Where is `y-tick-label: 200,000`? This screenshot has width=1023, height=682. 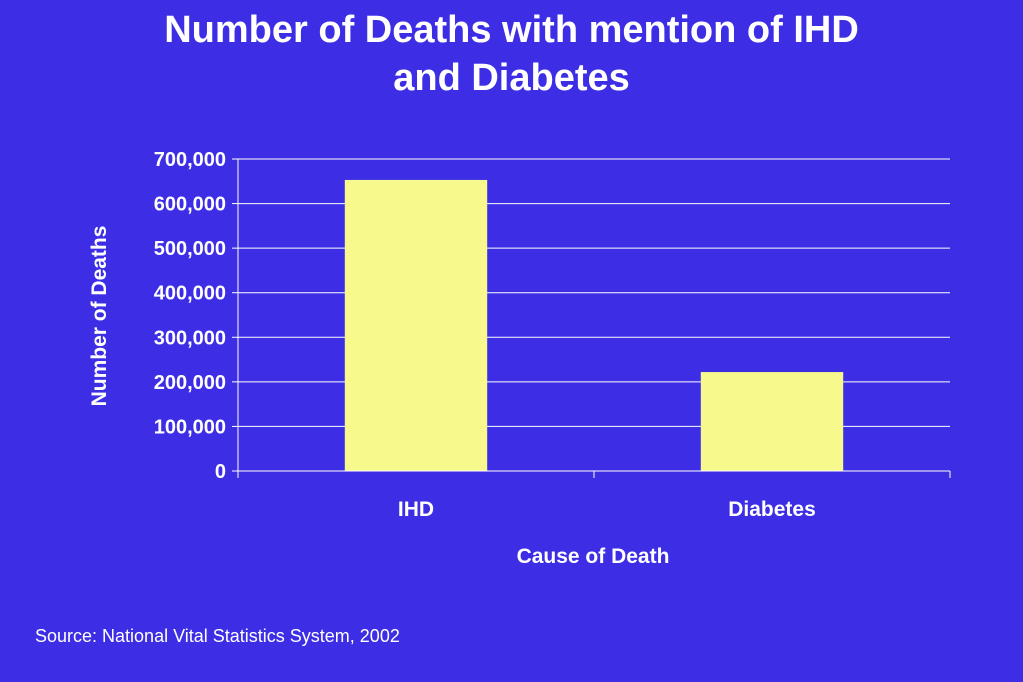
y-tick-label: 200,000 is located at coordinates (190, 383).